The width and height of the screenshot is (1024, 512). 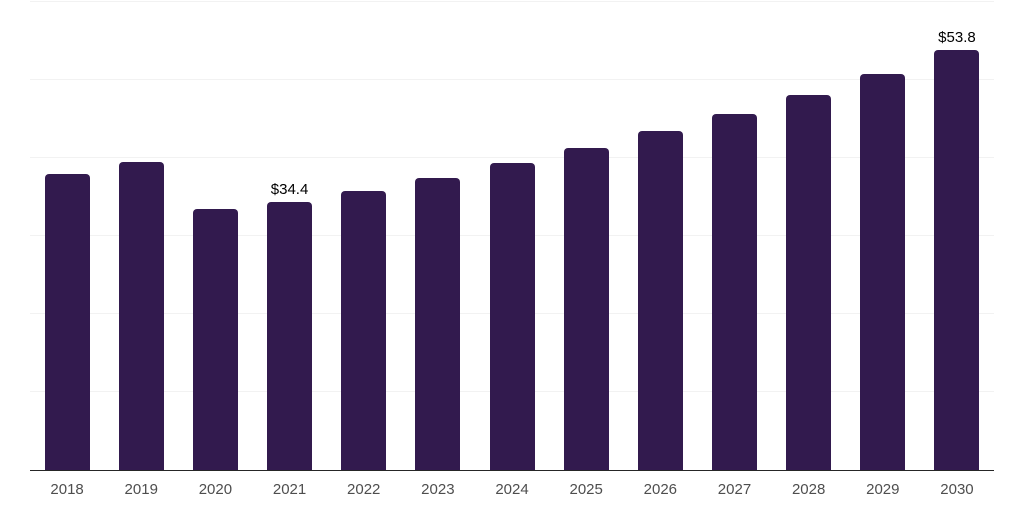 What do you see at coordinates (883, 489) in the screenshot?
I see `x-tick-2029: 2029` at bounding box center [883, 489].